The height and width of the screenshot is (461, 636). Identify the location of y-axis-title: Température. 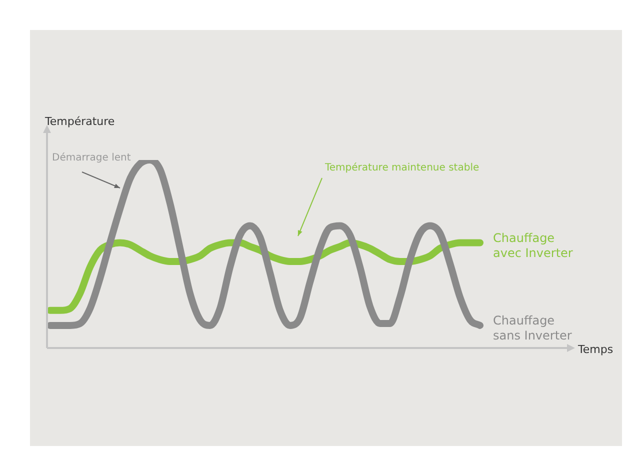
(79, 121).